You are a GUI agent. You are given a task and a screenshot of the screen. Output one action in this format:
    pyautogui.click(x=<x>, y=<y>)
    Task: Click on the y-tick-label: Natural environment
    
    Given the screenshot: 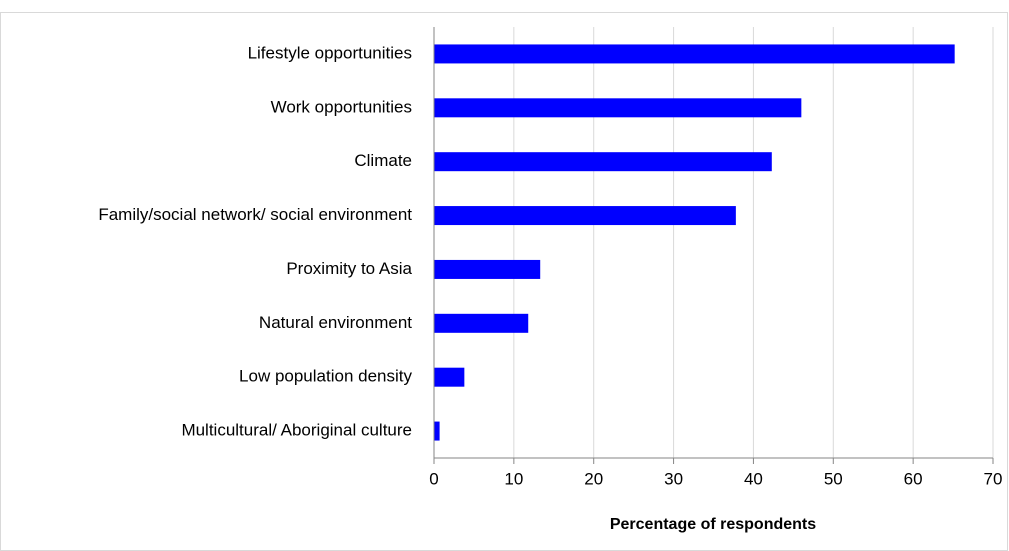 What is the action you would take?
    pyautogui.click(x=335, y=322)
    